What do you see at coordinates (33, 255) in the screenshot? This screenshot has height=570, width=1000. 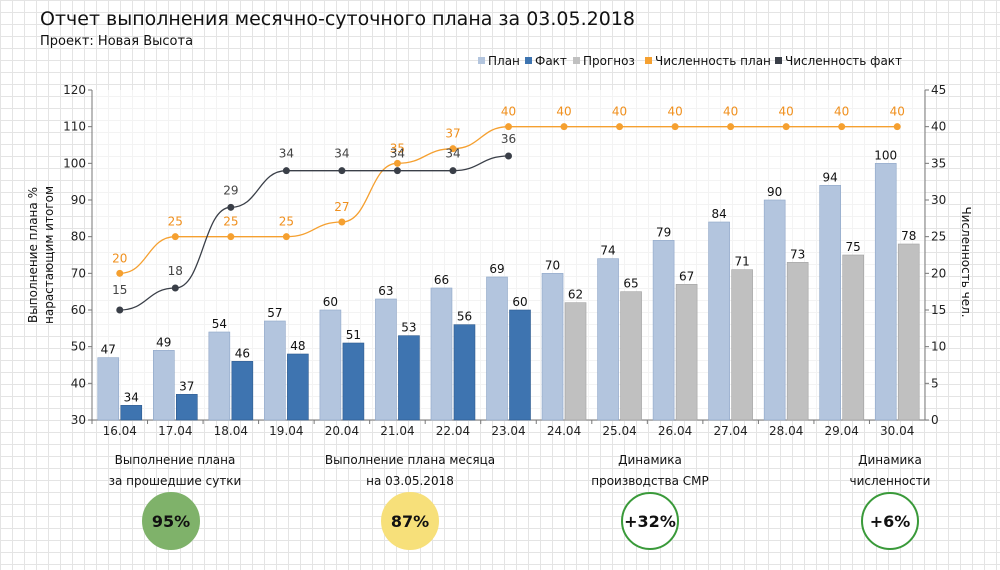 I see `y-axis-title-line: Выполнение плана %` at bounding box center [33, 255].